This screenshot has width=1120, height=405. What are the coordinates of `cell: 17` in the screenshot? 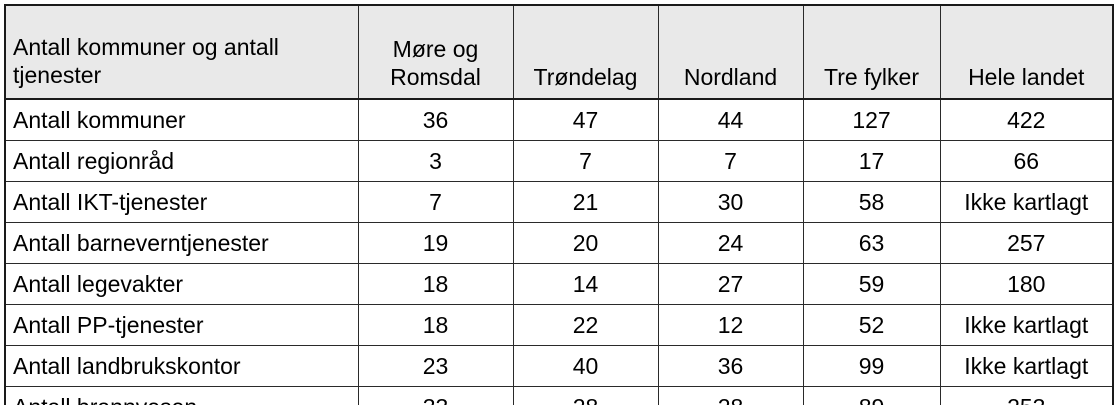 It's located at (871, 161).